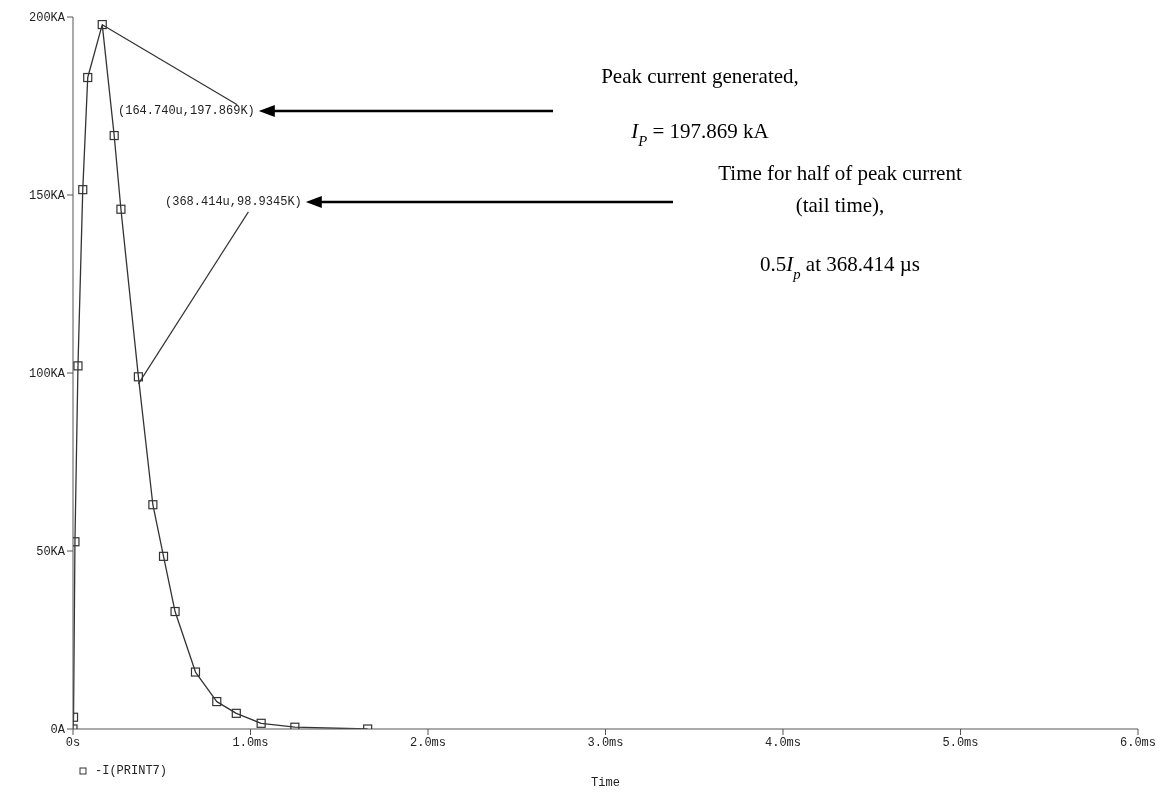 Image resolution: width=1159 pixels, height=810 pixels. Describe the element at coordinates (47, 374) in the screenshot. I see `y-tick-label: 100KA` at that location.